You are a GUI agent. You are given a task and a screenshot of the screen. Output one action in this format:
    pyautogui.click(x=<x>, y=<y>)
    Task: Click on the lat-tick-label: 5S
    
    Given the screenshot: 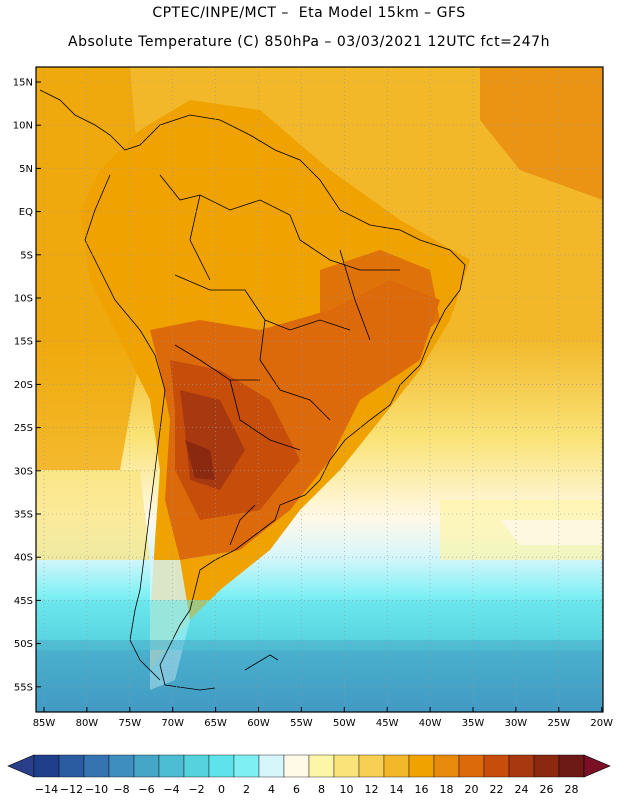 What is the action you would take?
    pyautogui.click(x=26, y=255)
    